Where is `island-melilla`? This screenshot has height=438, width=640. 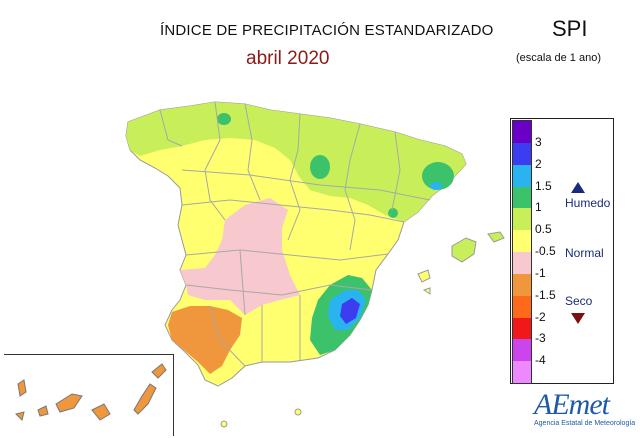 island-melilla is located at coordinates (298, 412).